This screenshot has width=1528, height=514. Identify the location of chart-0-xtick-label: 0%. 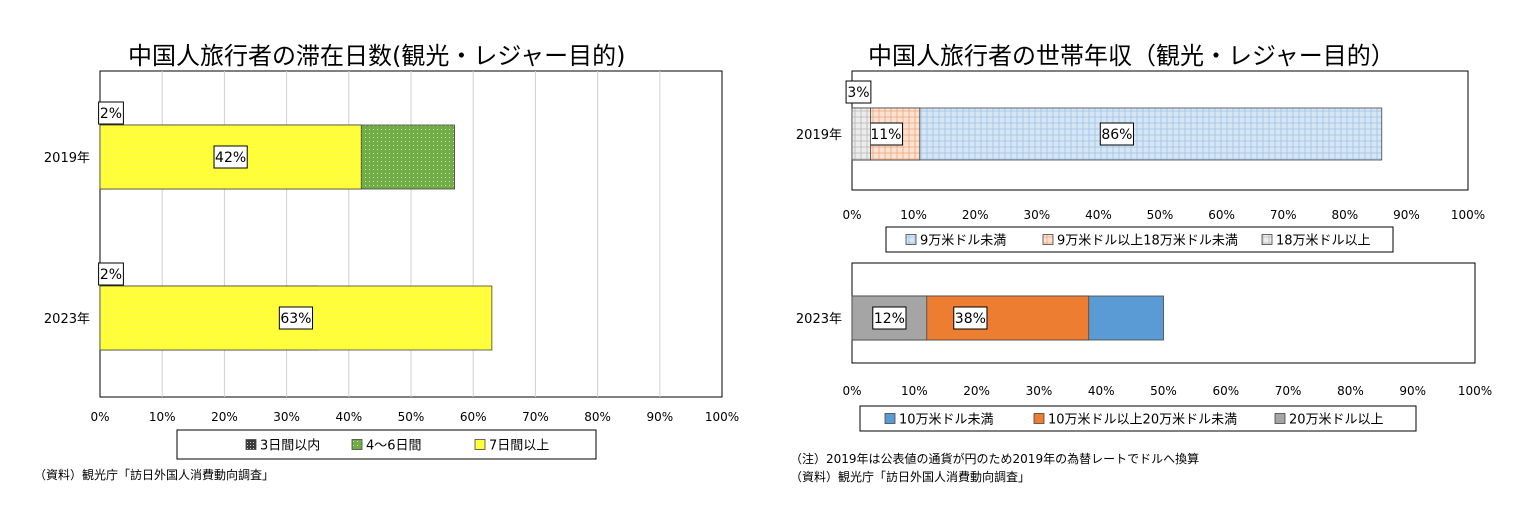
(99, 417).